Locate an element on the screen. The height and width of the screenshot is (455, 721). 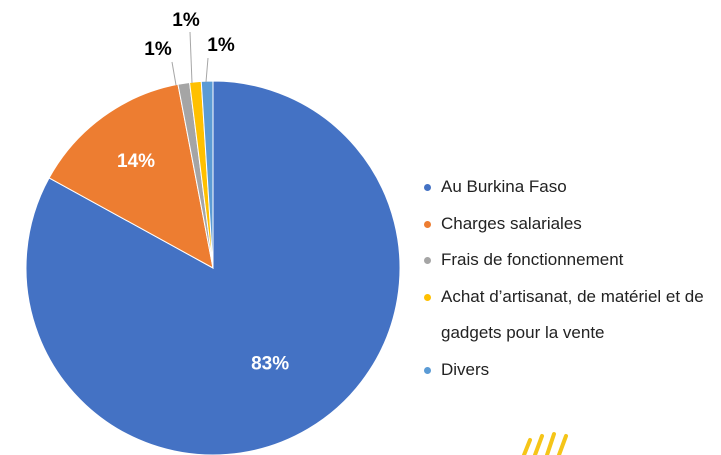
legend-item: Au Burkina Faso is located at coordinates (571, 187).